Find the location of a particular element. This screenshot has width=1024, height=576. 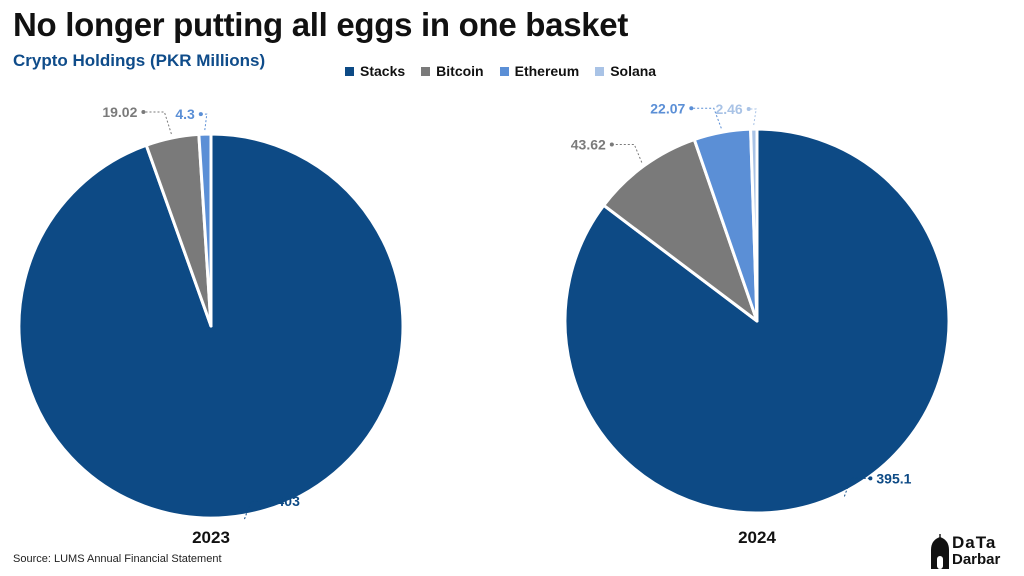

legend-item-ethereum: Ethereum is located at coordinates (539, 71).